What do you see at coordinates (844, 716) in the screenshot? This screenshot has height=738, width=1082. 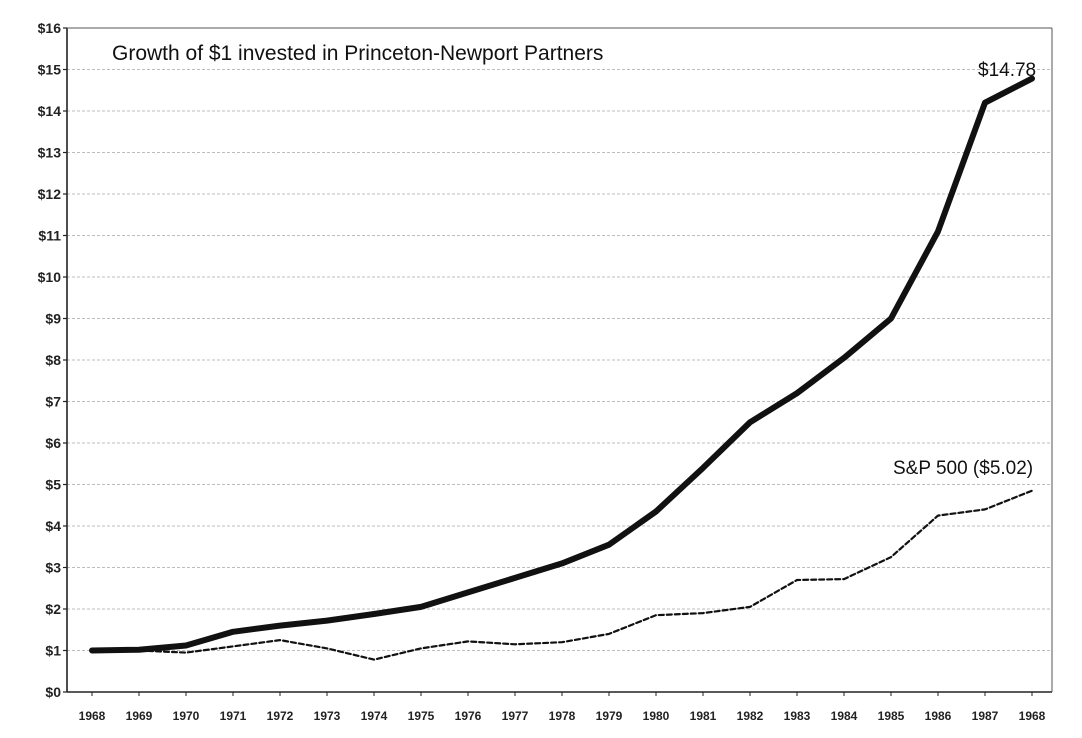 I see `x-tick-label: 1984` at bounding box center [844, 716].